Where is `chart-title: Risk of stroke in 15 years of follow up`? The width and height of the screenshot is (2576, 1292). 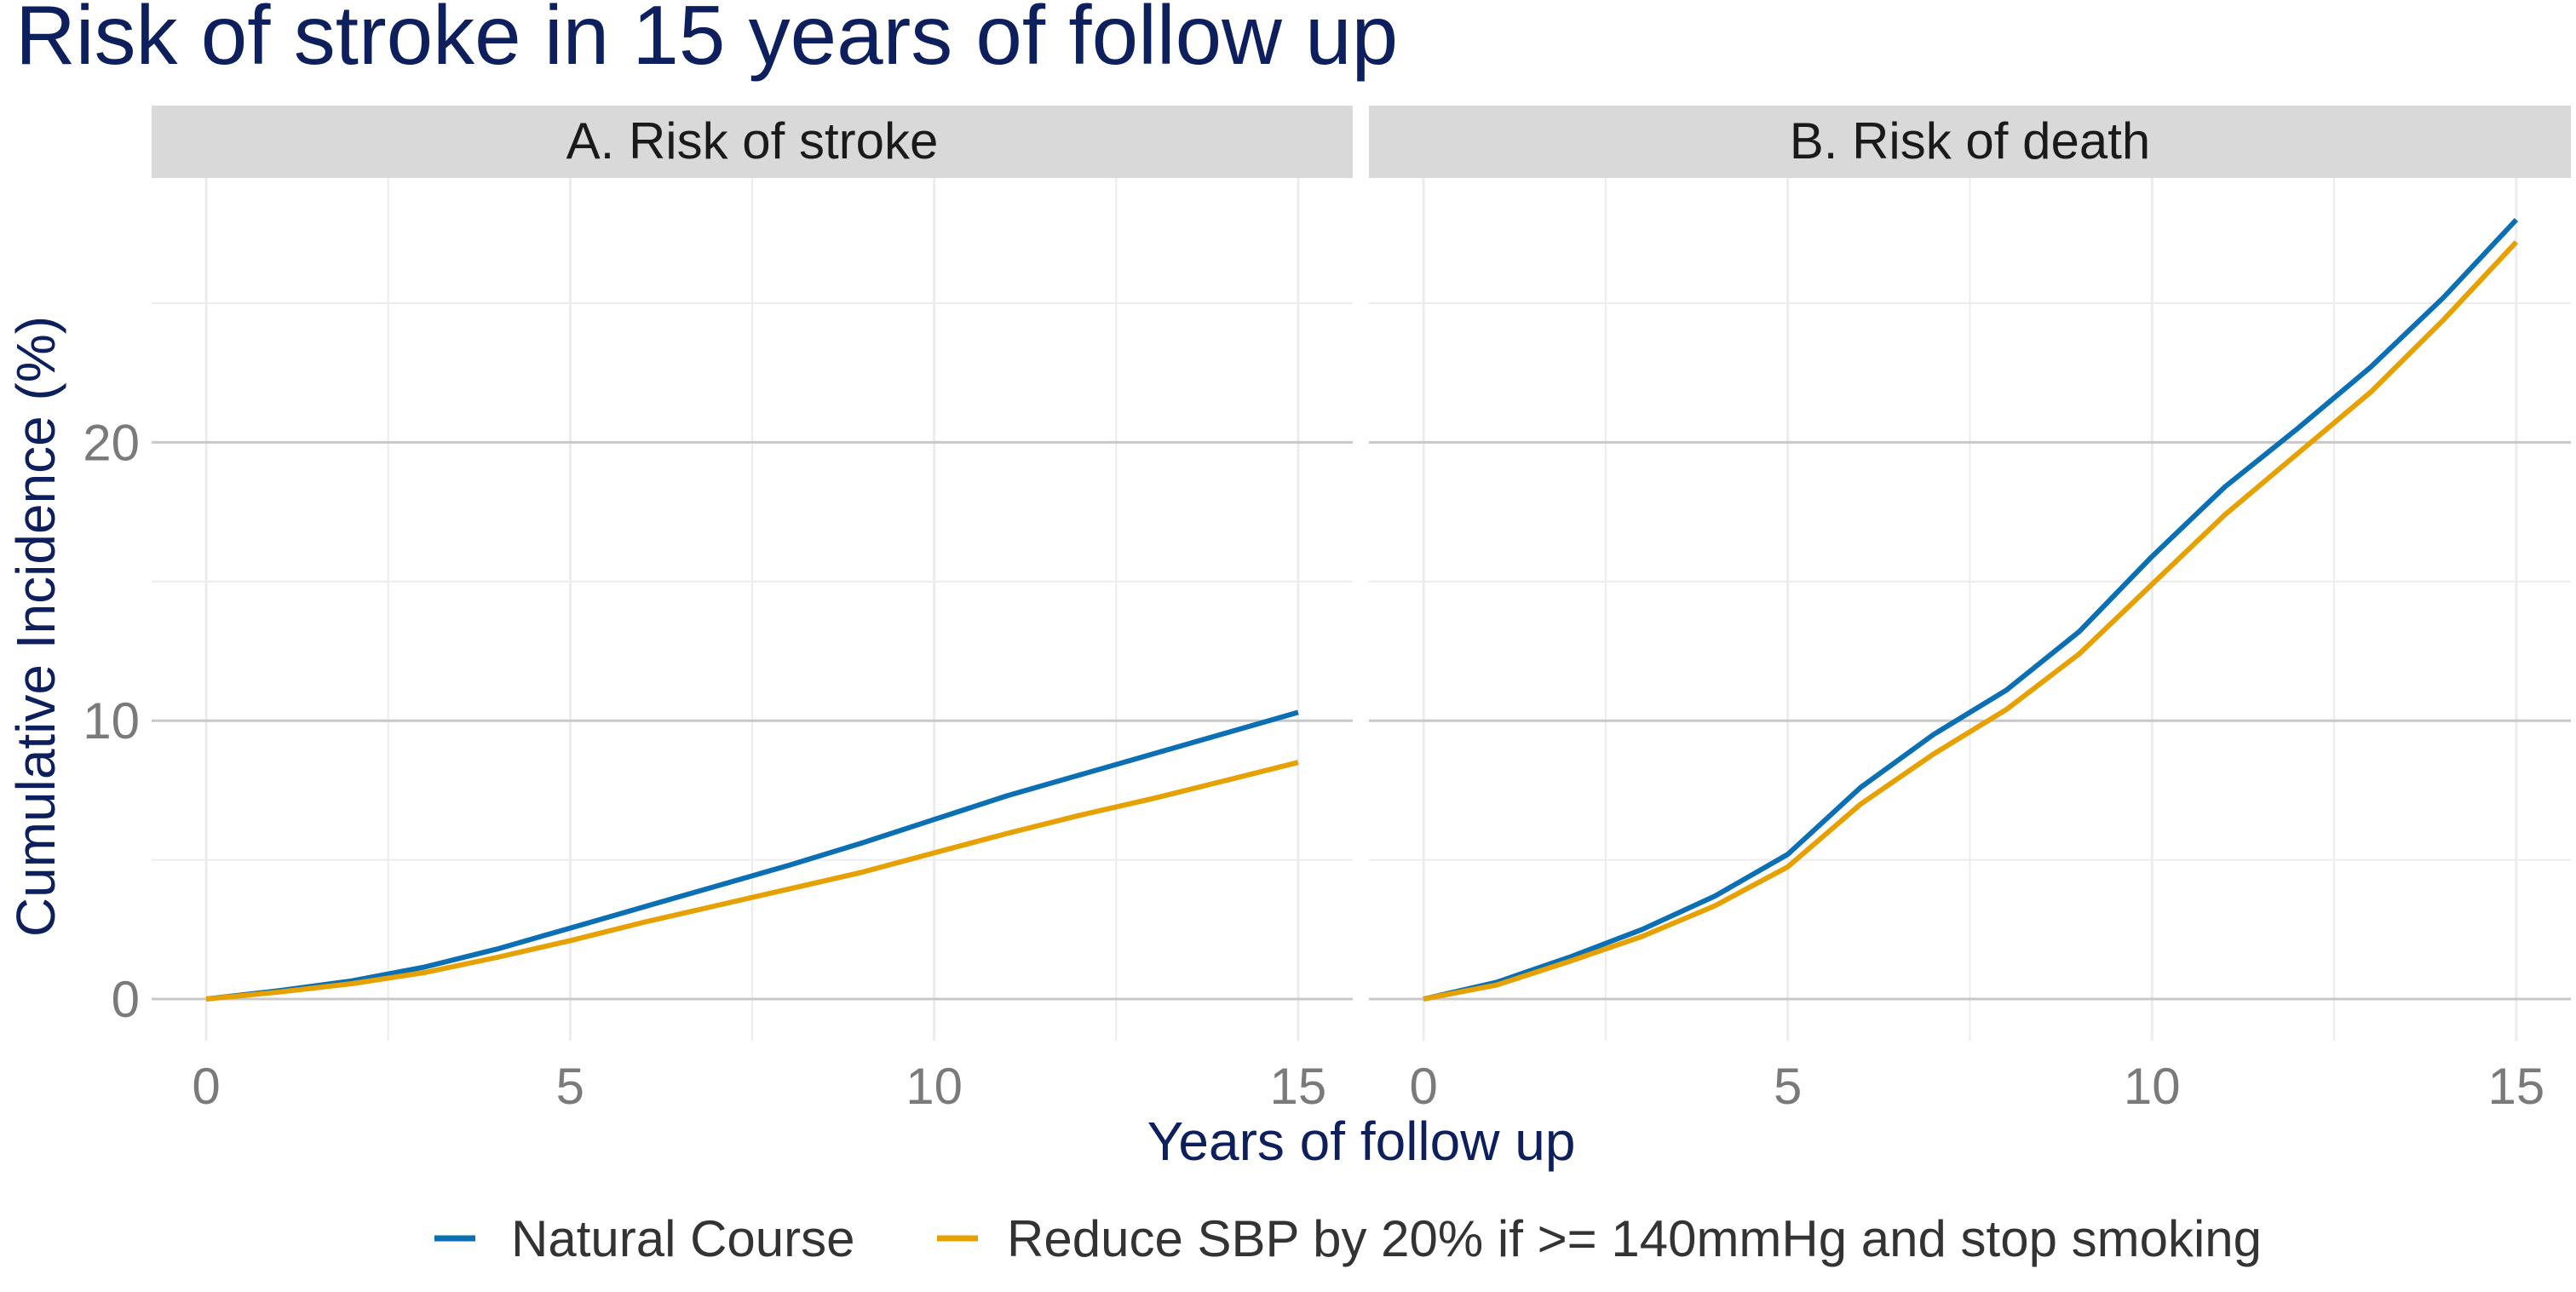
chart-title: Risk of stroke in 15 years of follow up is located at coordinates (707, 41).